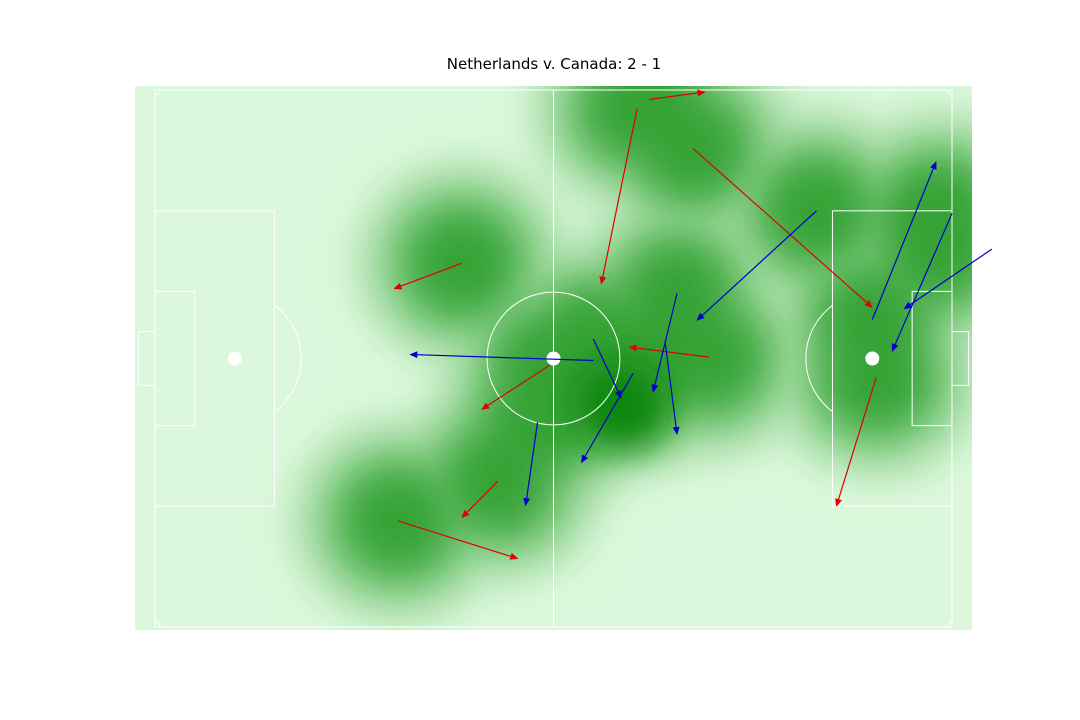 The width and height of the screenshot is (1080, 720). What do you see at coordinates (620, 406) in the screenshot?
I see `density-core` at bounding box center [620, 406].